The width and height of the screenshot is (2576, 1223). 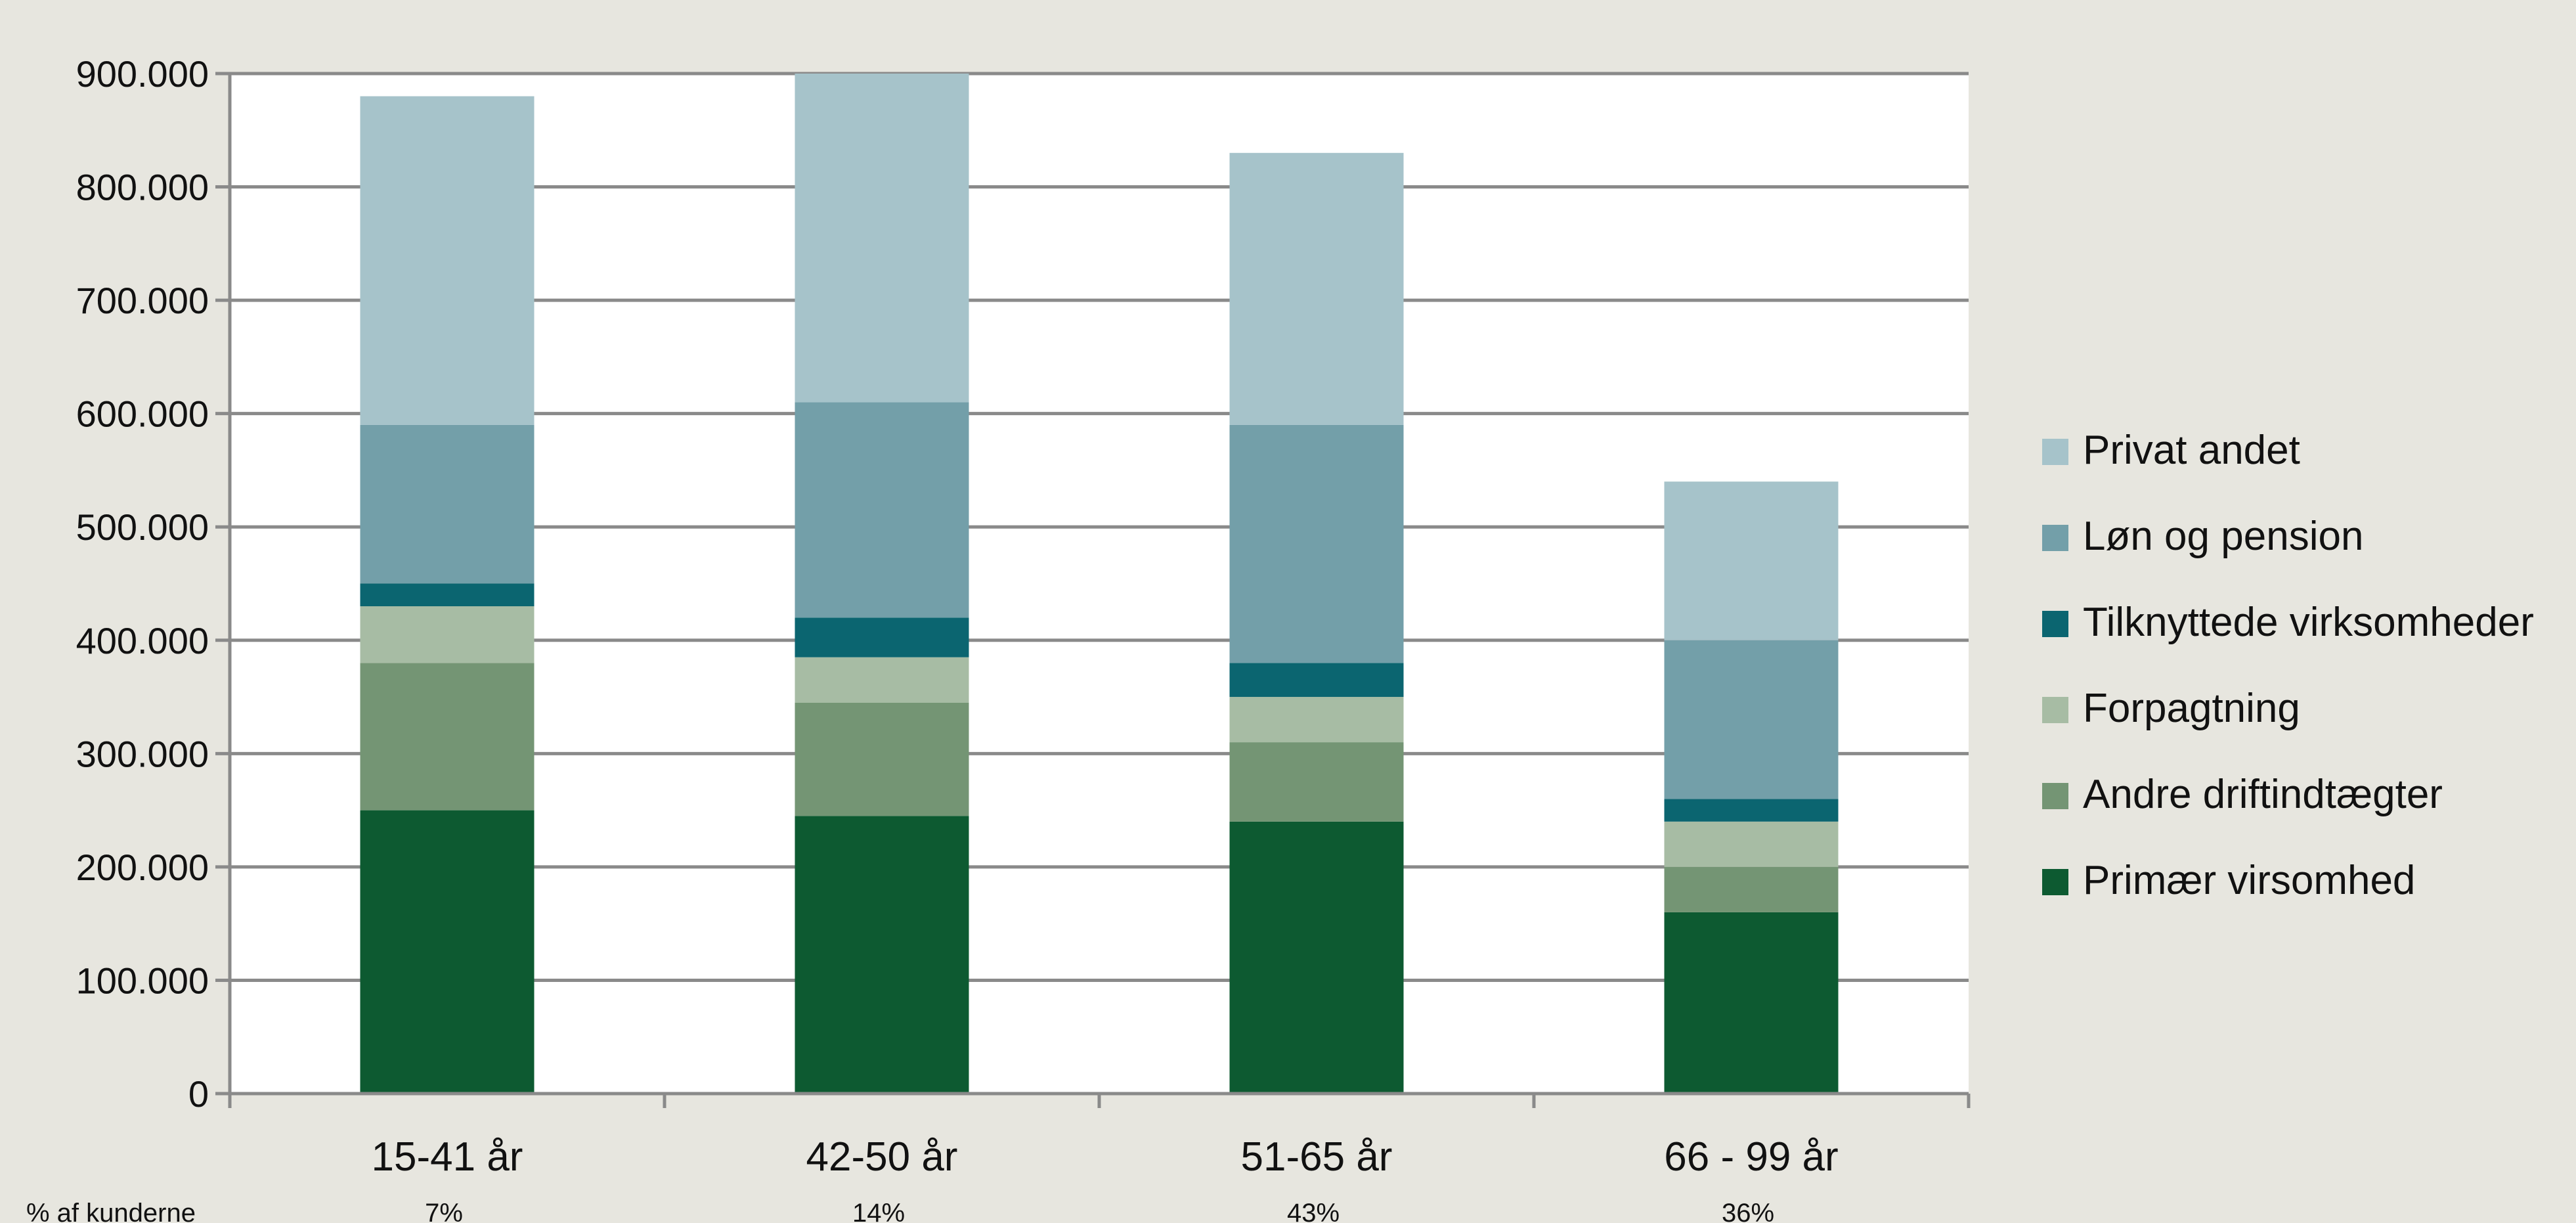 I want to click on footer-percent: 36%, so click(x=1748, y=1211).